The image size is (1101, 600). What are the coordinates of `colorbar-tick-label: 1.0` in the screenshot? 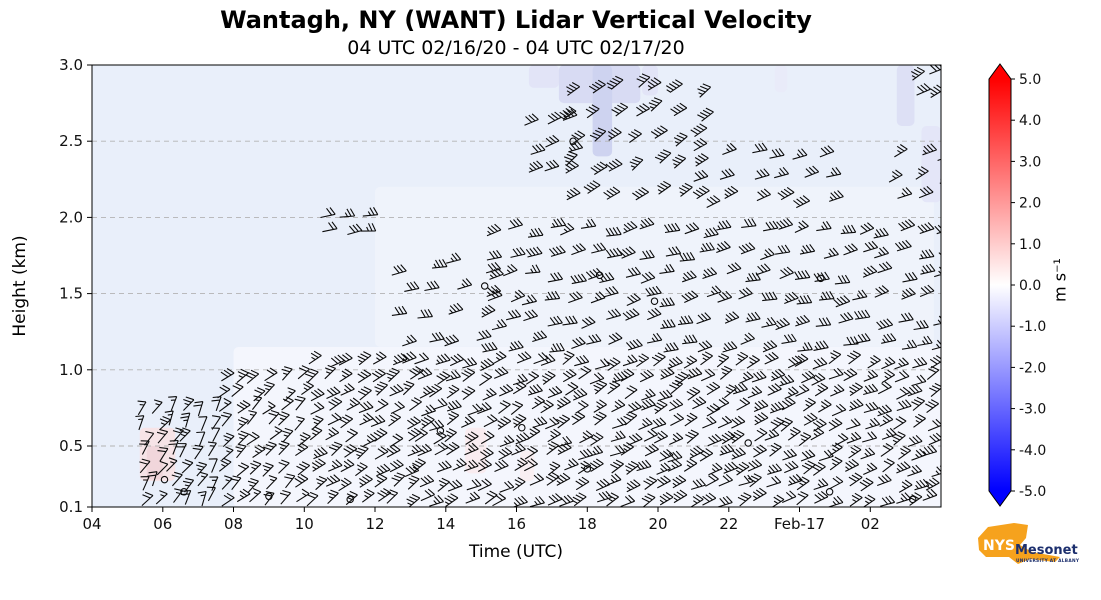 It's located at (1030, 245).